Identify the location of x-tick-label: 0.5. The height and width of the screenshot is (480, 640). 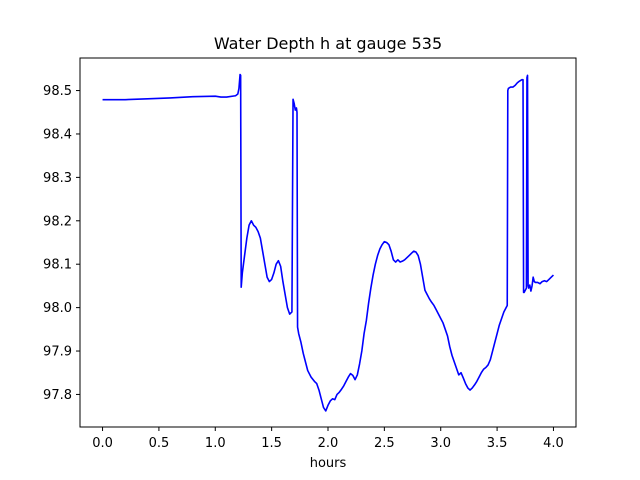
(159, 443).